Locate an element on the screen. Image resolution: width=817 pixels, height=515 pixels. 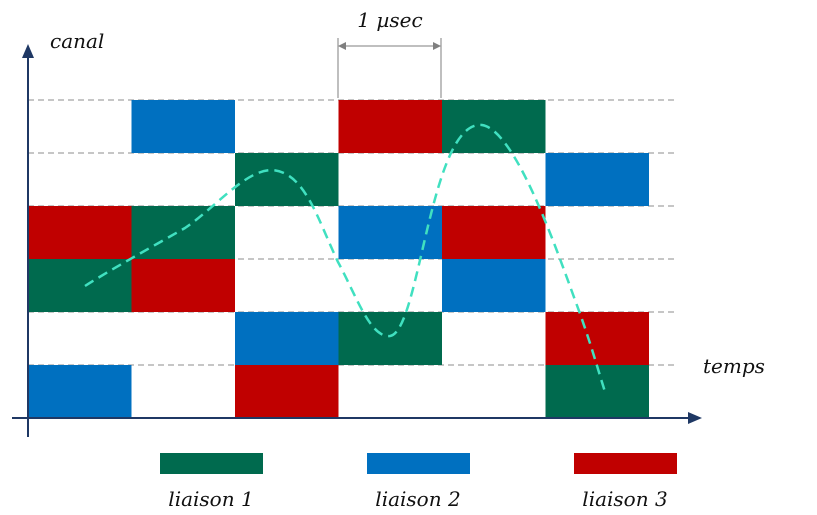
legend-label-liaison1: liaison 1 is located at coordinates (210, 499).